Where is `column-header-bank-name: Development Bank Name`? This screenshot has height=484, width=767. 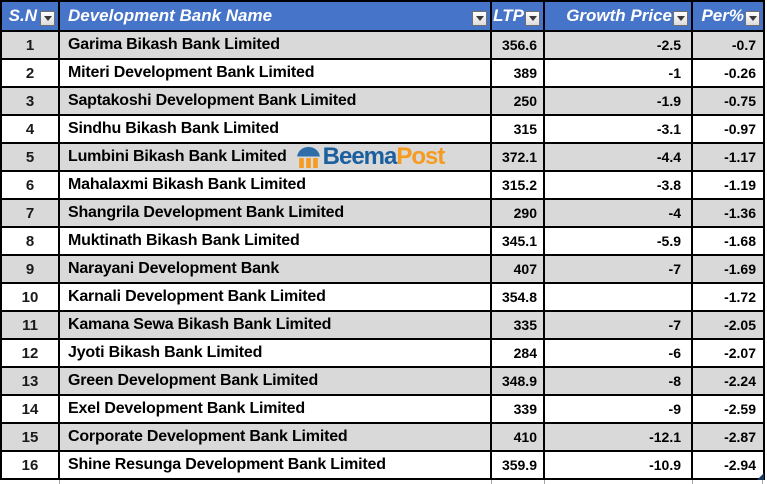 column-header-bank-name: Development Bank Name is located at coordinates (276, 16).